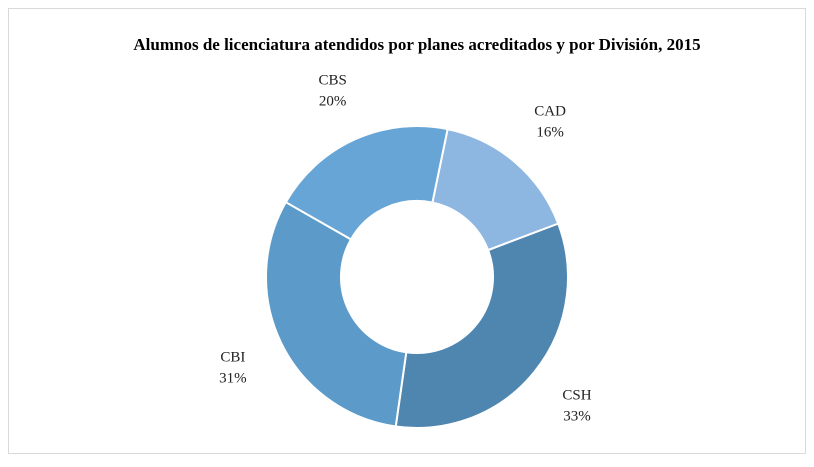 This screenshot has height=467, width=814. Describe the element at coordinates (577, 417) in the screenshot. I see `slice-value-label: 33%` at that location.